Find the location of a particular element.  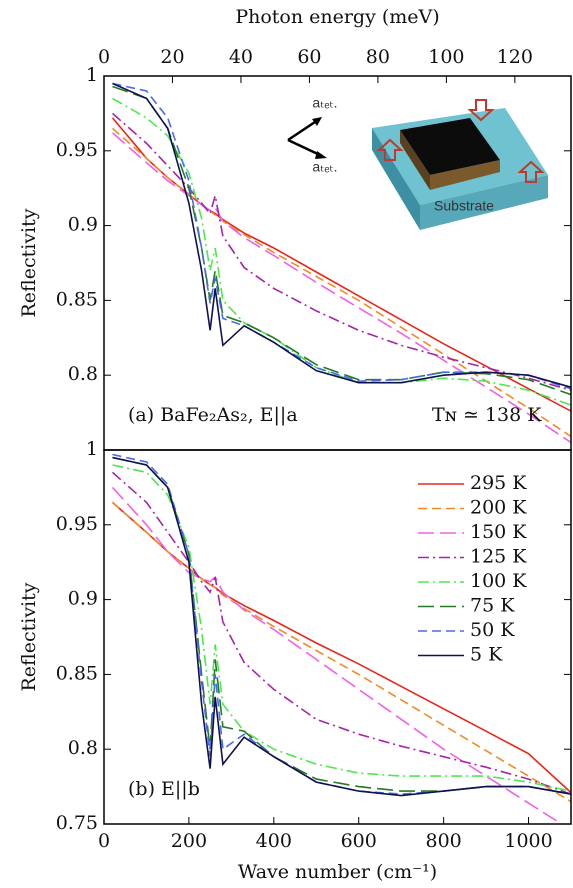

legend-label: 295 K is located at coordinates (498, 483).